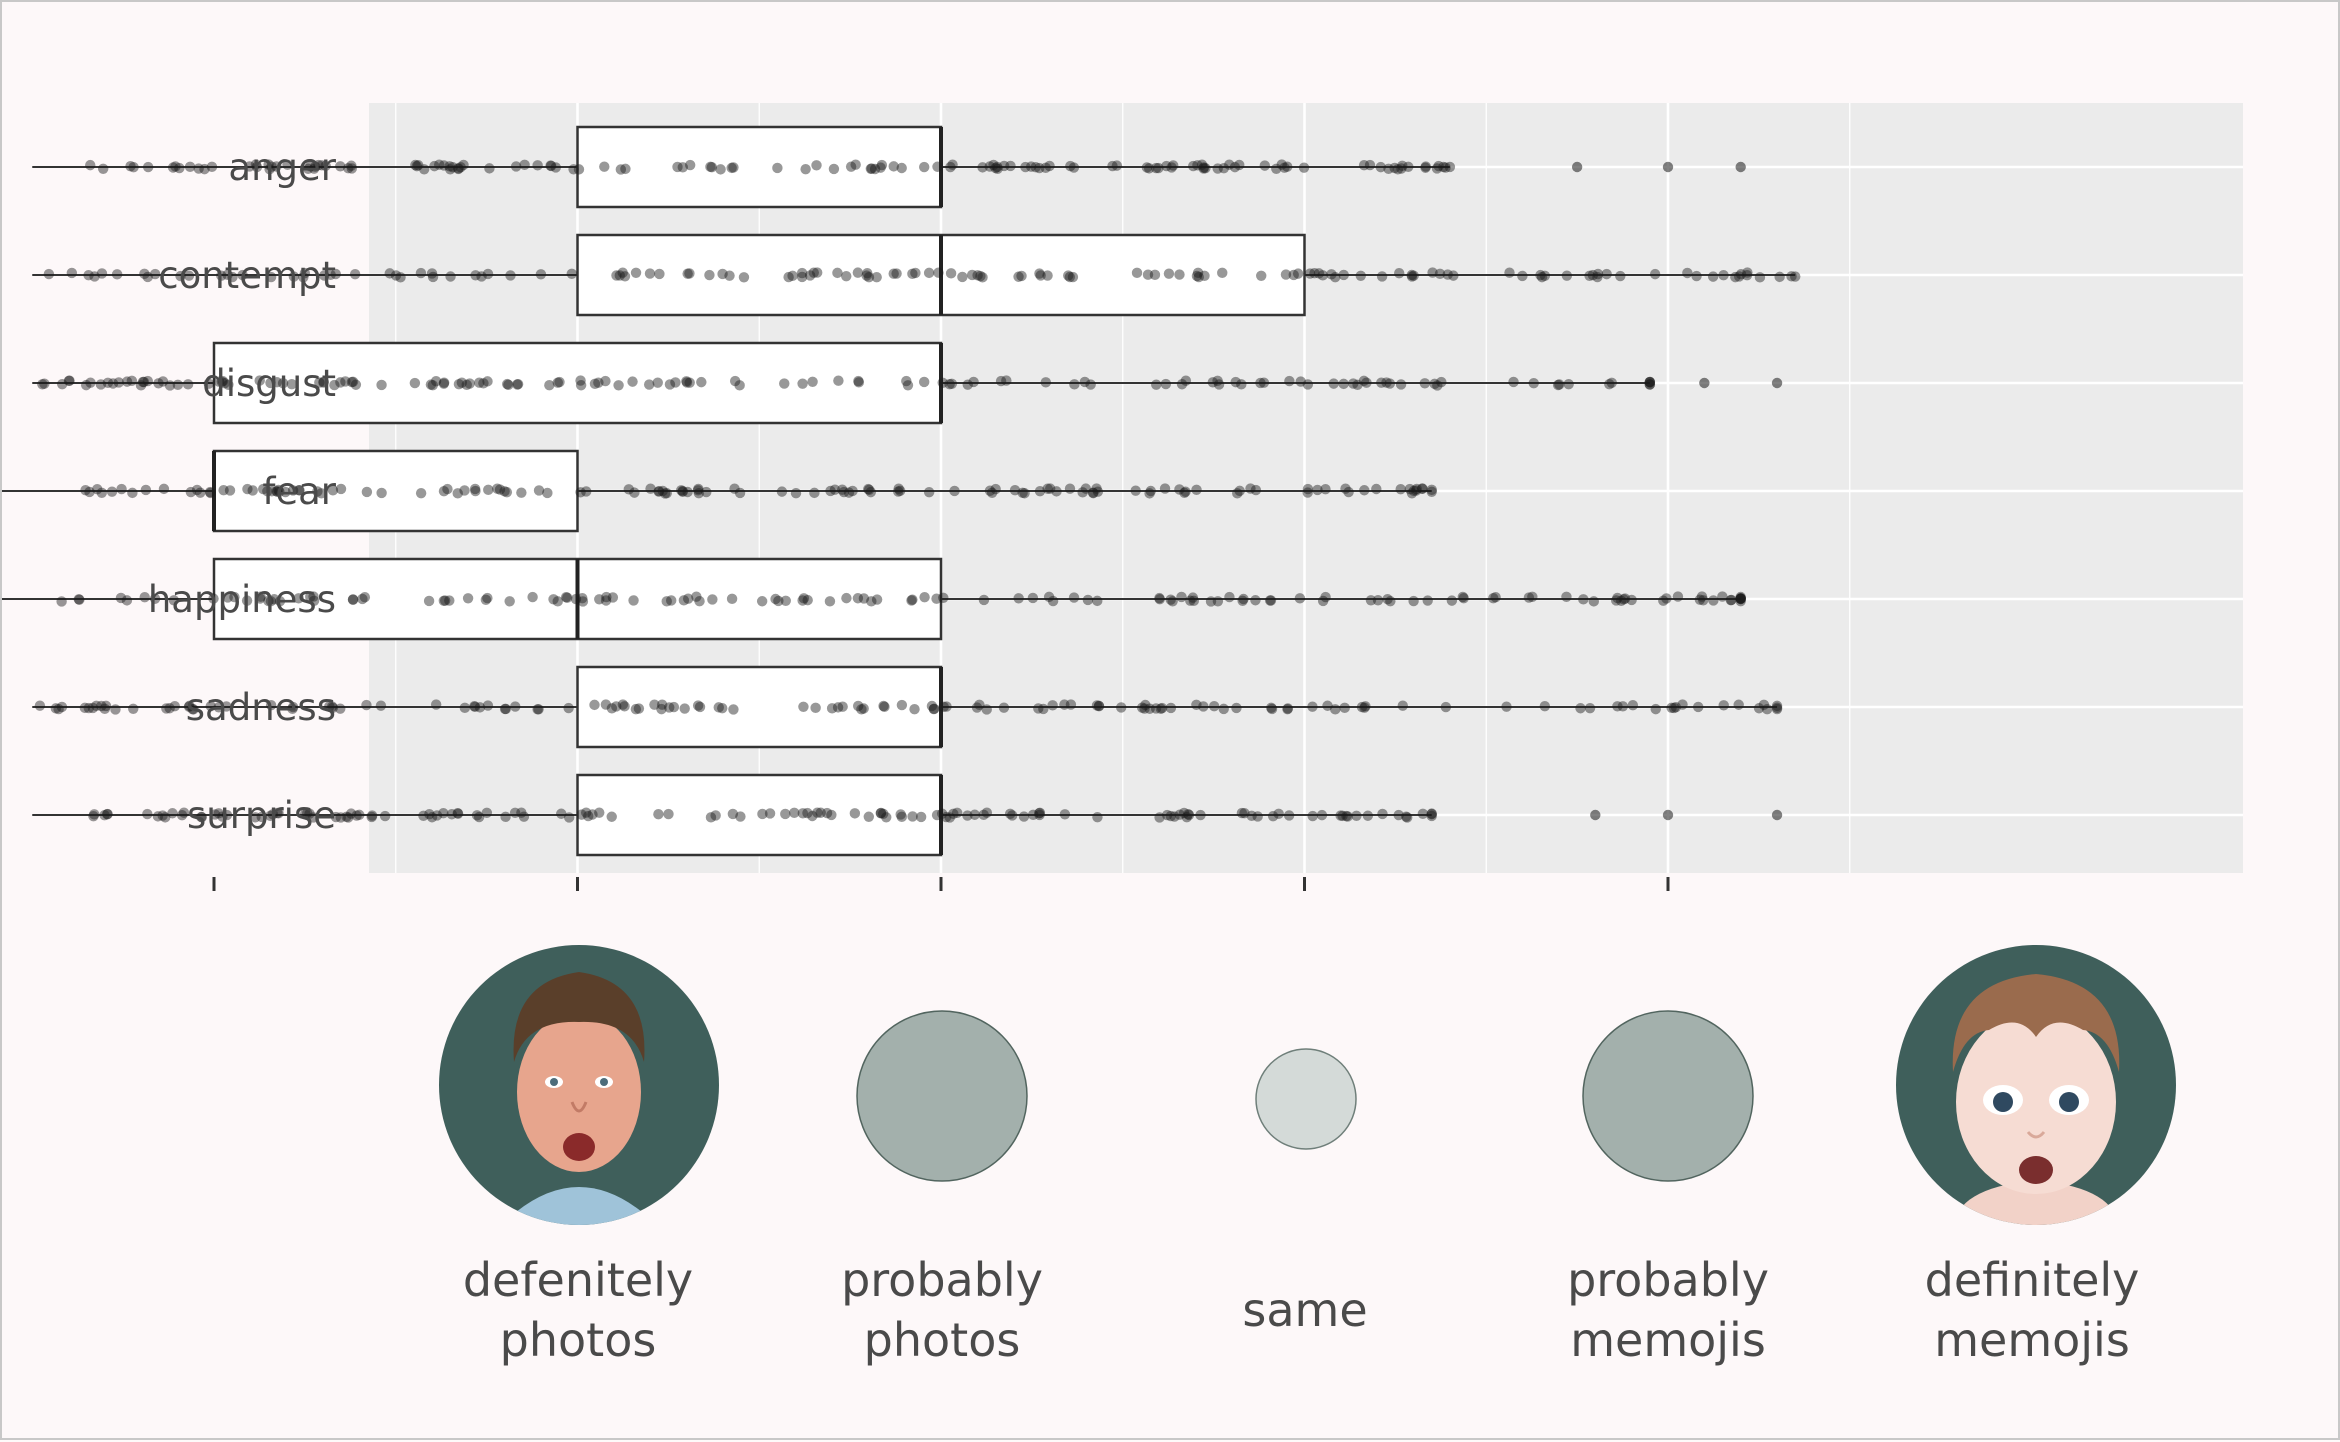  What do you see at coordinates (2032, 1310) in the screenshot?
I see `category-label-definitely-memojis: definitely memojis` at bounding box center [2032, 1310].